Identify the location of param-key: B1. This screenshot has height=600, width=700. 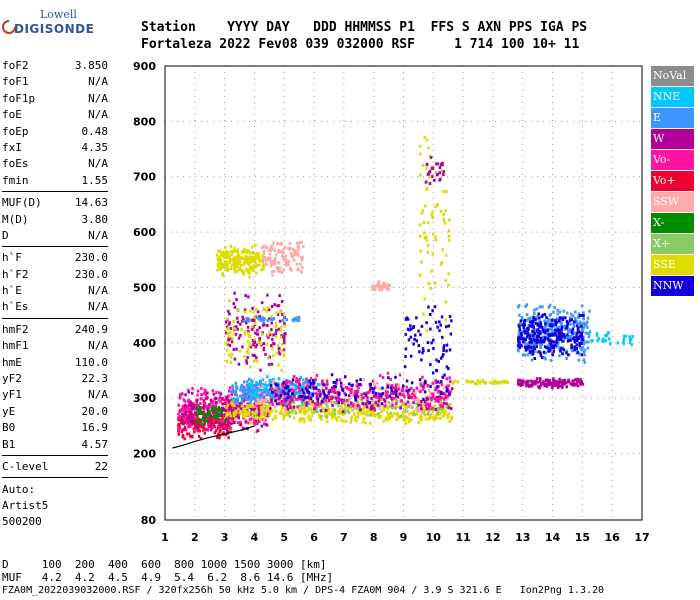
(9, 444).